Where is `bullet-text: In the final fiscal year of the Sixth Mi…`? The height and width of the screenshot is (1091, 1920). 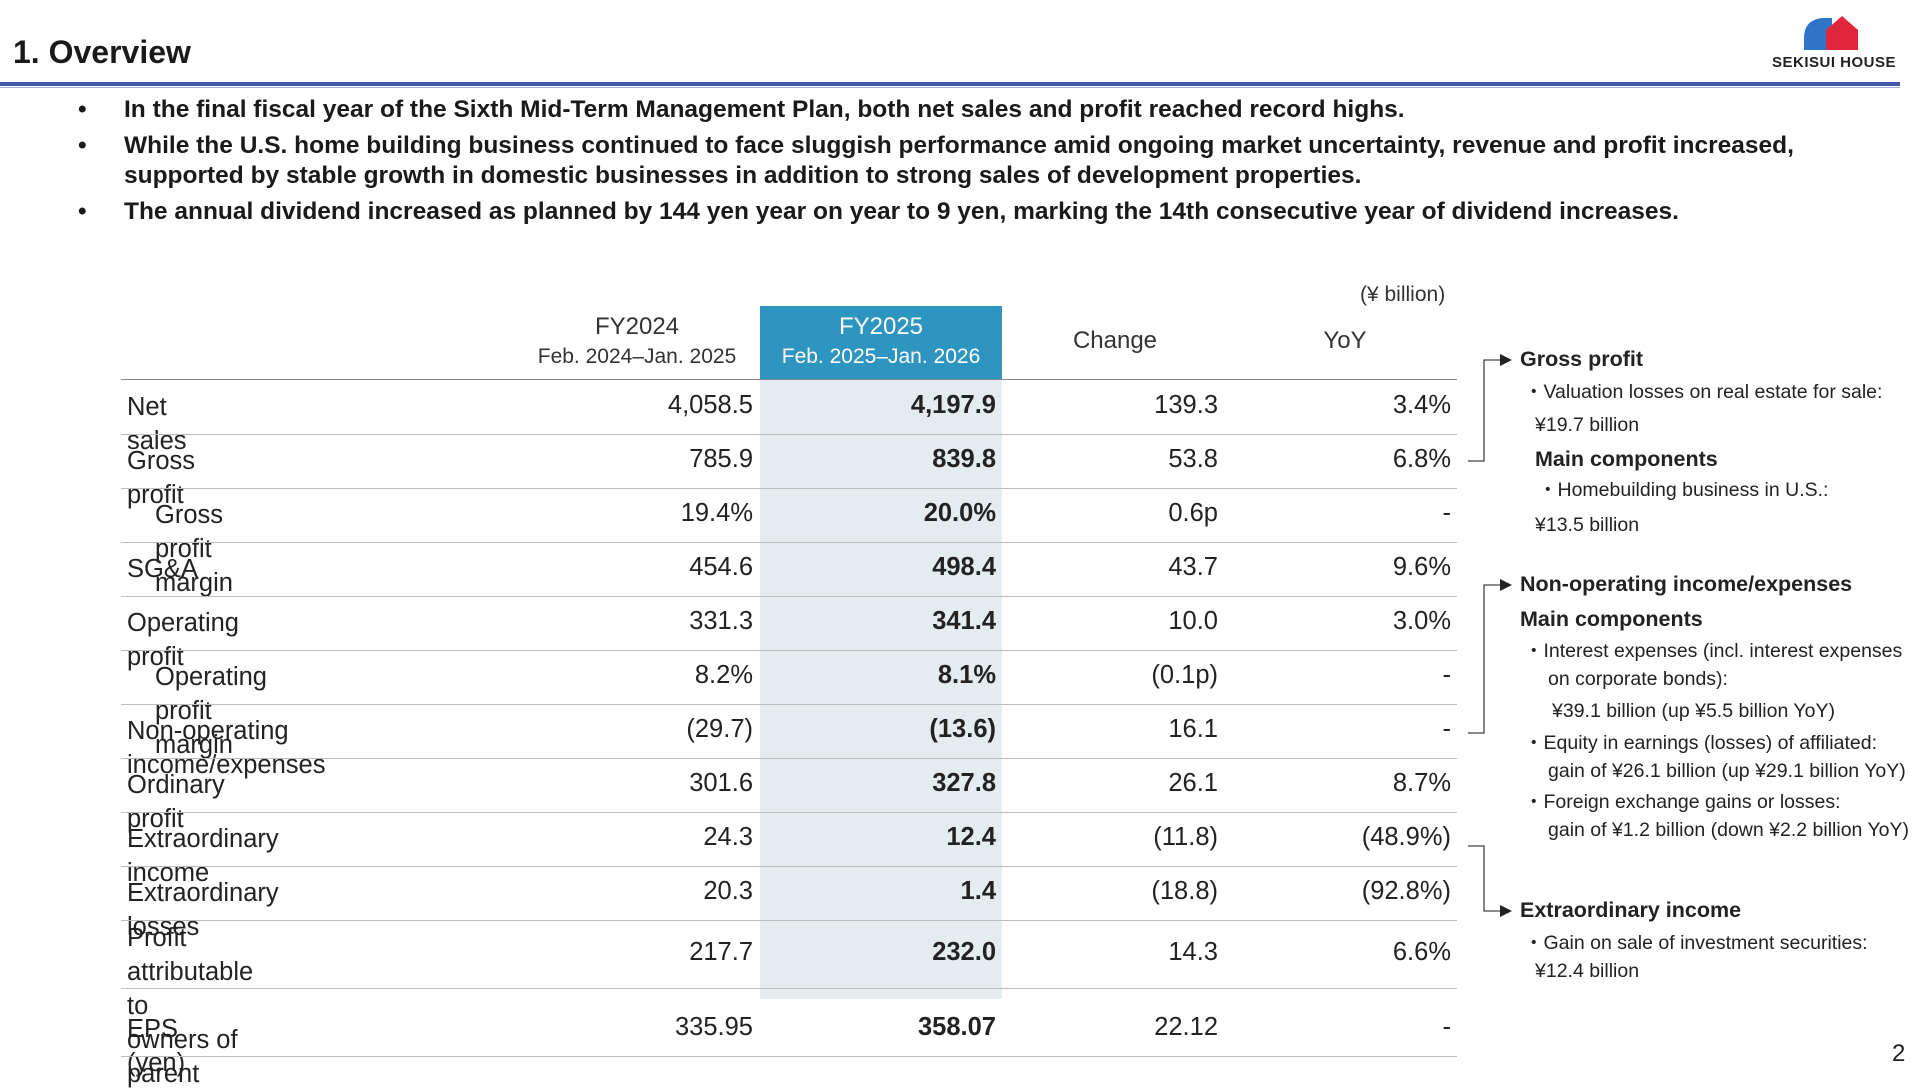
bullet-text: In the final fiscal year of the Sixth Mi… is located at coordinates (764, 109).